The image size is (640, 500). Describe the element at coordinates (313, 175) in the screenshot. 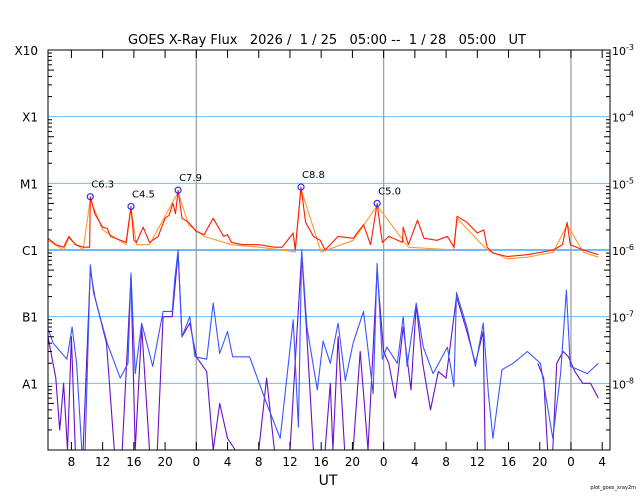

I see `flare-label: C8.8` at that location.